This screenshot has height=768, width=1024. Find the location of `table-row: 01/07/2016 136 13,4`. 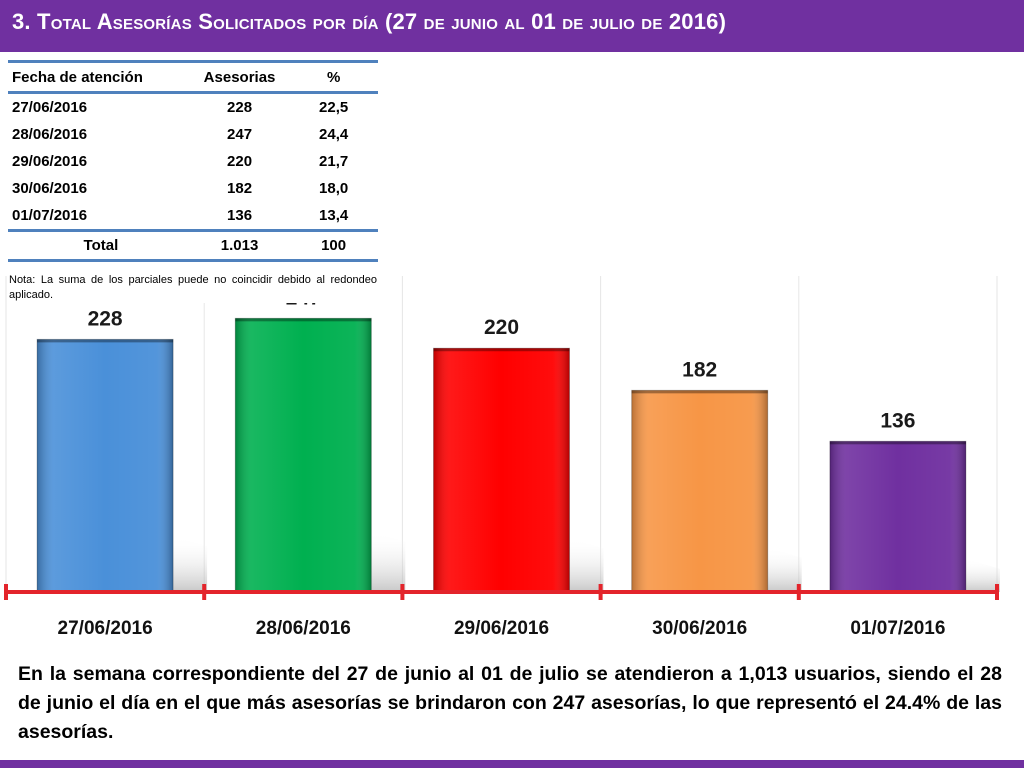

table-row: 01/07/2016 136 13,4 is located at coordinates (193, 216).